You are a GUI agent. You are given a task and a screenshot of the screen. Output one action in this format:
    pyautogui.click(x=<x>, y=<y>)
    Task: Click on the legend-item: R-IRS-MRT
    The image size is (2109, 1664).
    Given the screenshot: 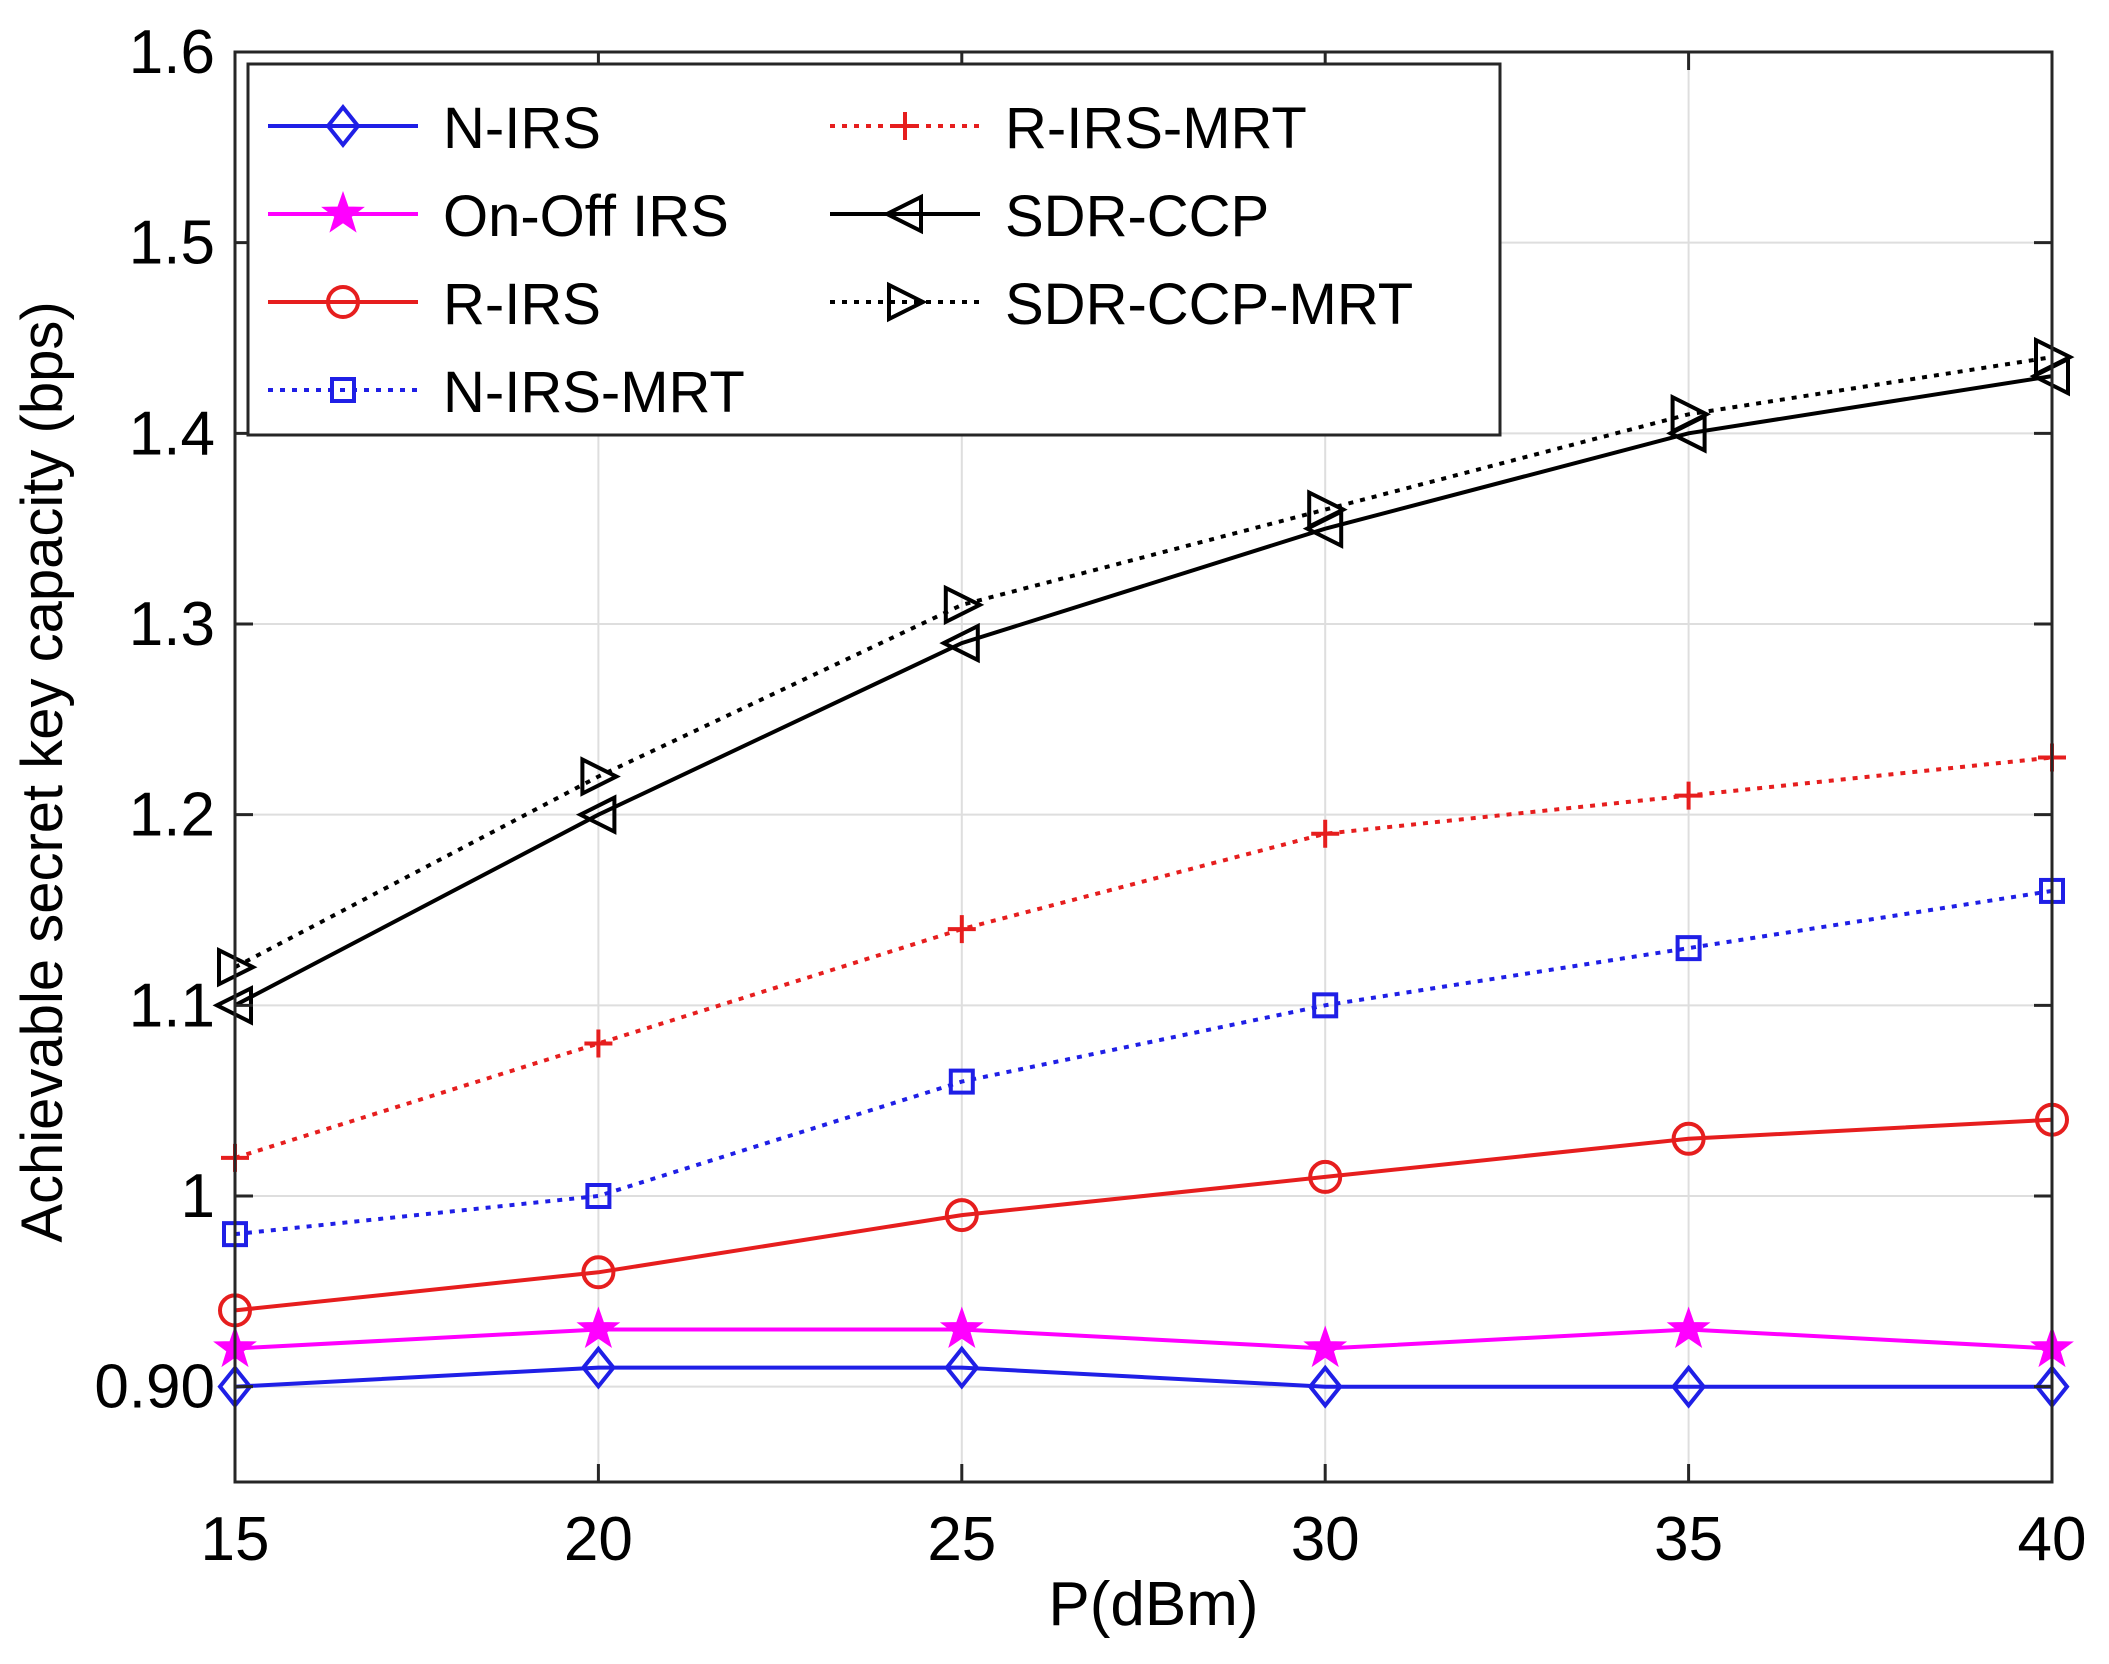 What is the action you would take?
    pyautogui.click(x=1068, y=128)
    